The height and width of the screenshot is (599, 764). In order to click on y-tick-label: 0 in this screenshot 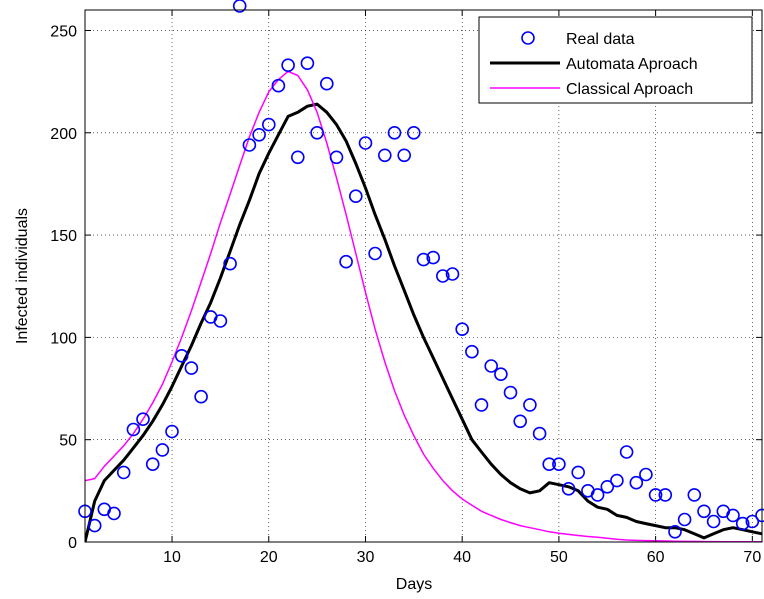, I will do `click(72, 543)`.